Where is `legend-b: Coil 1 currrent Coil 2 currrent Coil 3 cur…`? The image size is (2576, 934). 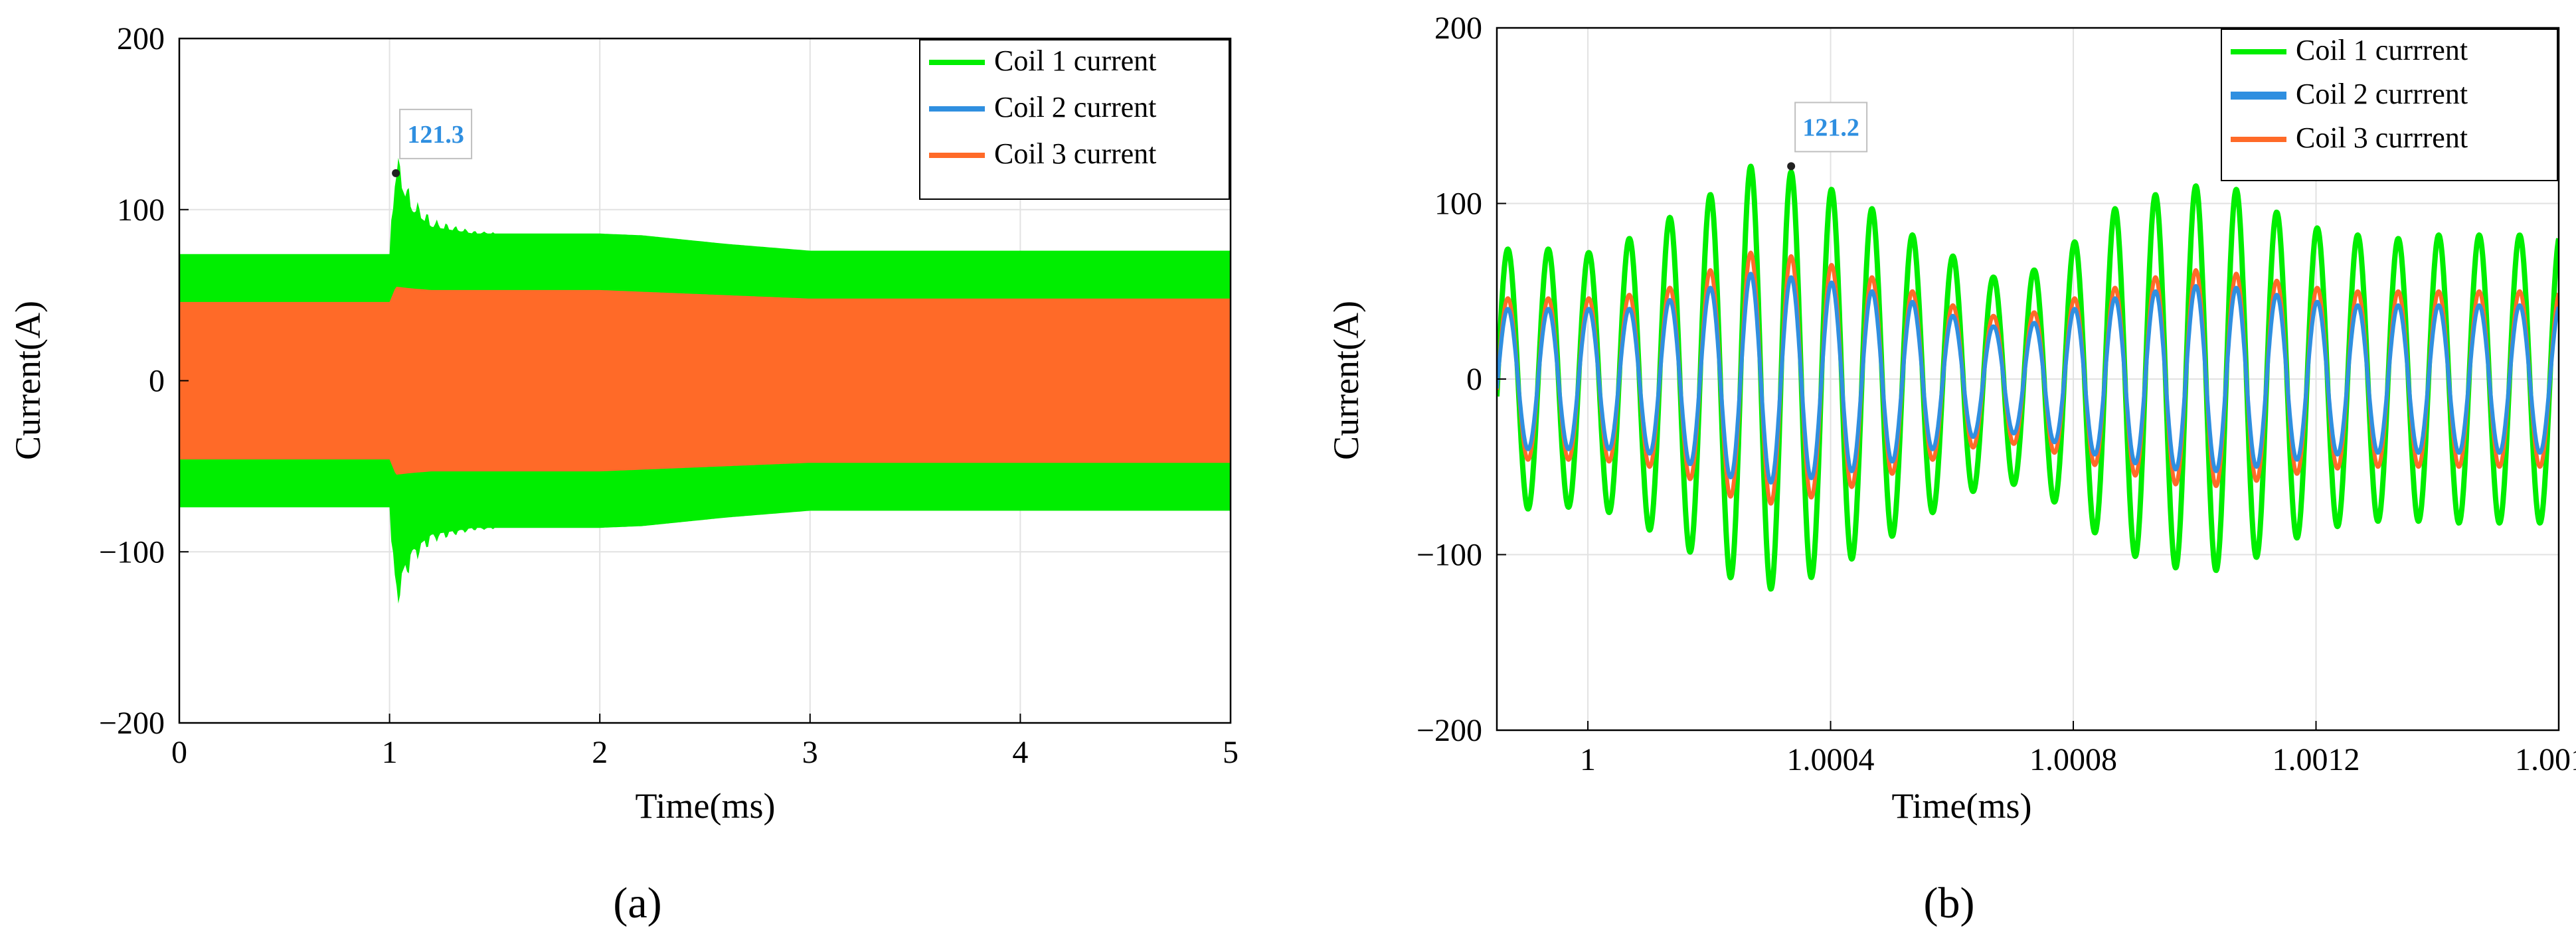 legend-b: Coil 1 currrent Coil 2 currrent Coil 3 cur… is located at coordinates (2389, 105).